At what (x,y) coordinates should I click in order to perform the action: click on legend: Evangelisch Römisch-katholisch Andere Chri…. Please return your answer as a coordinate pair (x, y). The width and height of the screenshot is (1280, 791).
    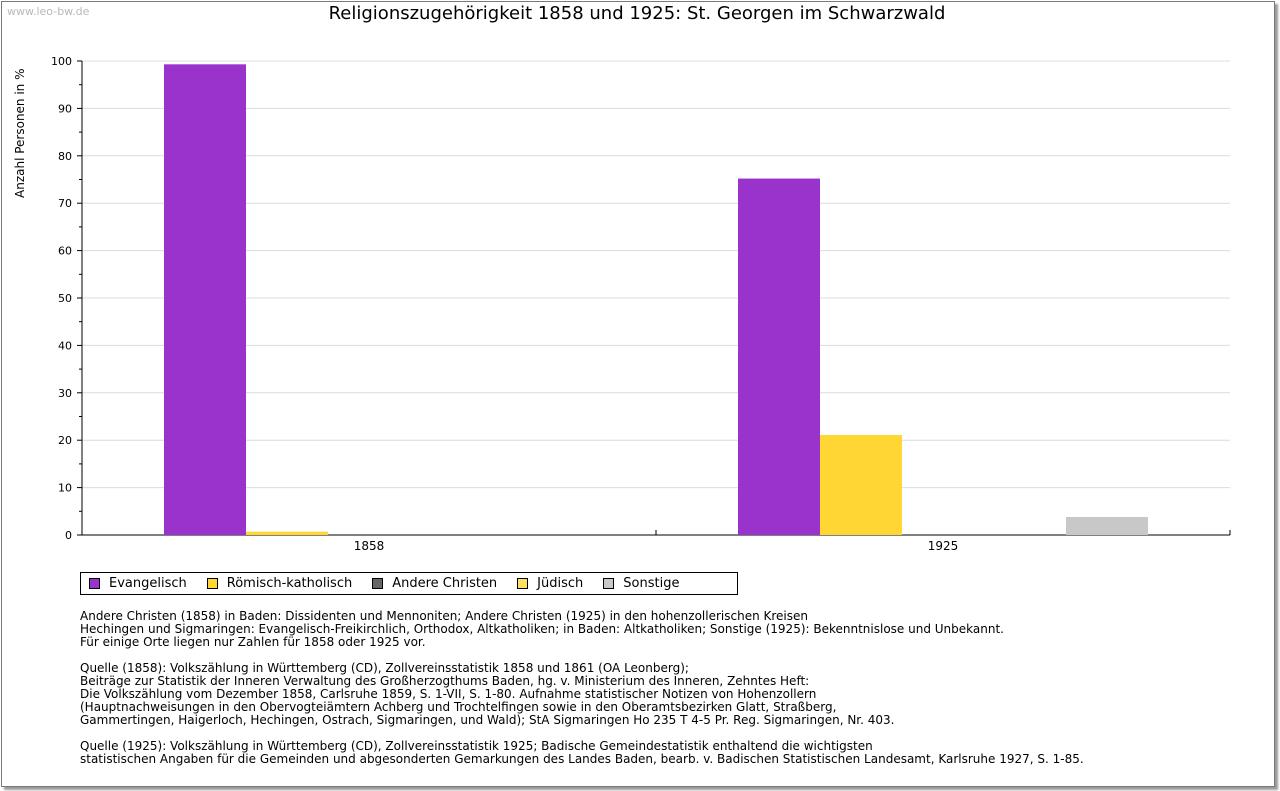
    Looking at the image, I should click on (409, 583).